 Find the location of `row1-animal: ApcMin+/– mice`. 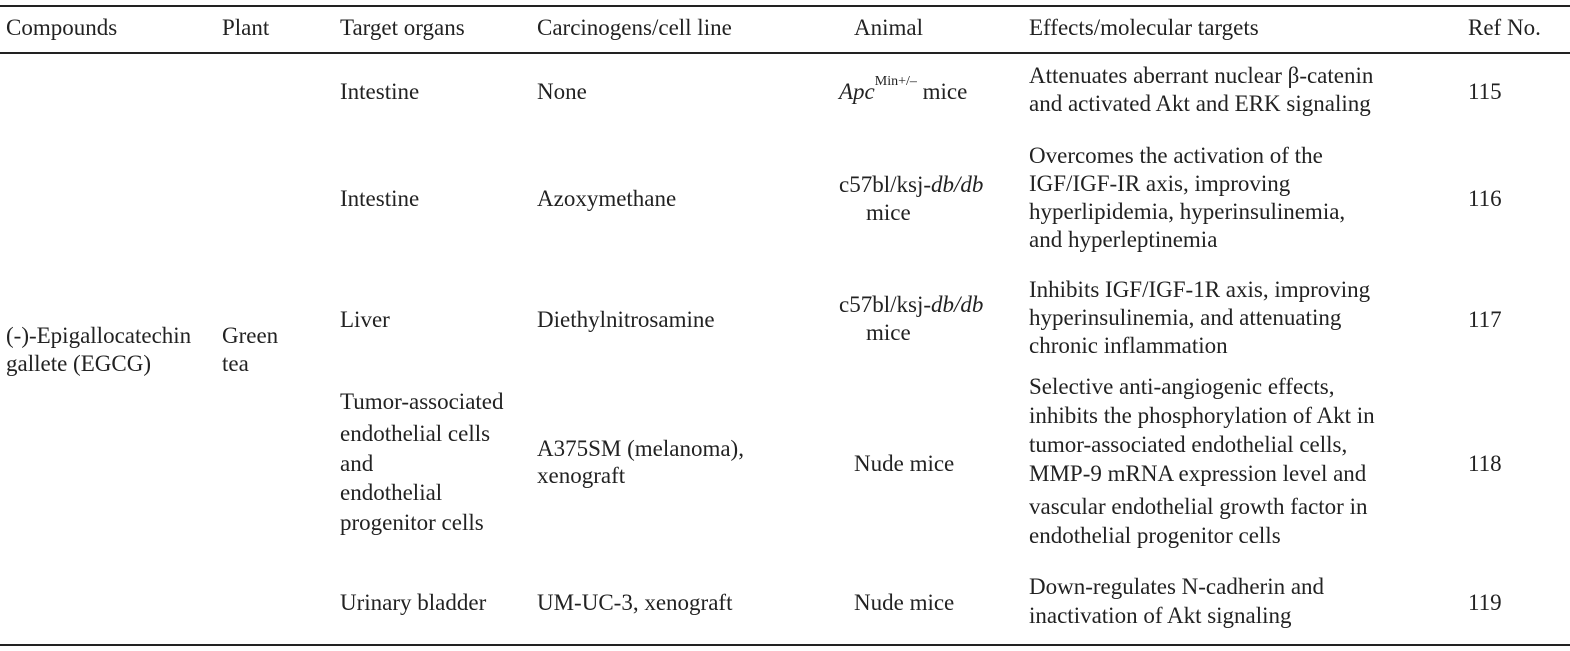

row1-animal: ApcMin+/– mice is located at coordinates (903, 89).